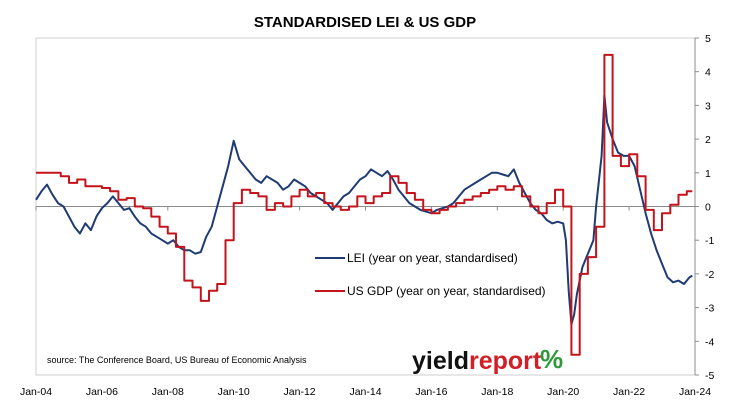 The height and width of the screenshot is (400, 730). What do you see at coordinates (695, 392) in the screenshot?
I see `x-tick-label: Jan-24` at bounding box center [695, 392].